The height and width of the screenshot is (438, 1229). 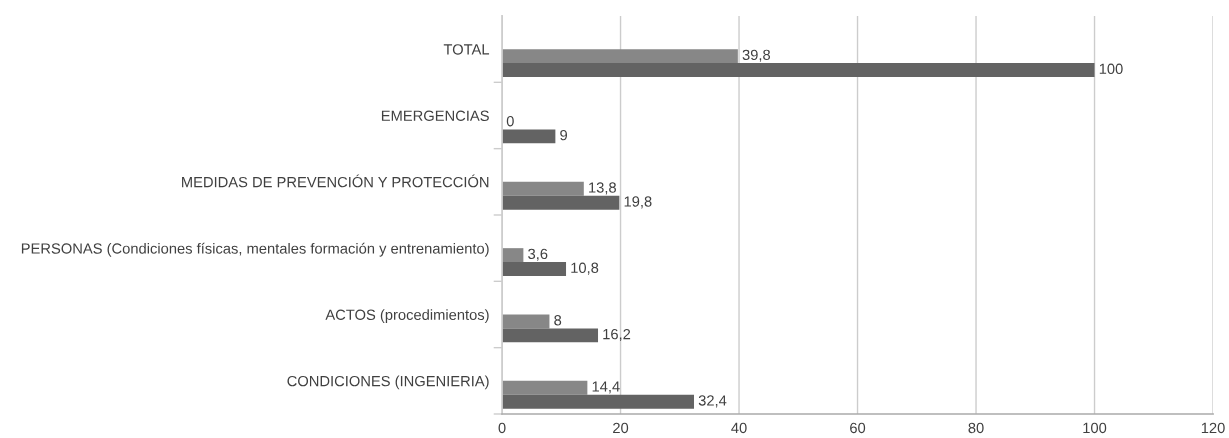 What do you see at coordinates (976, 428) in the screenshot?
I see `x-tick-label: 80` at bounding box center [976, 428].